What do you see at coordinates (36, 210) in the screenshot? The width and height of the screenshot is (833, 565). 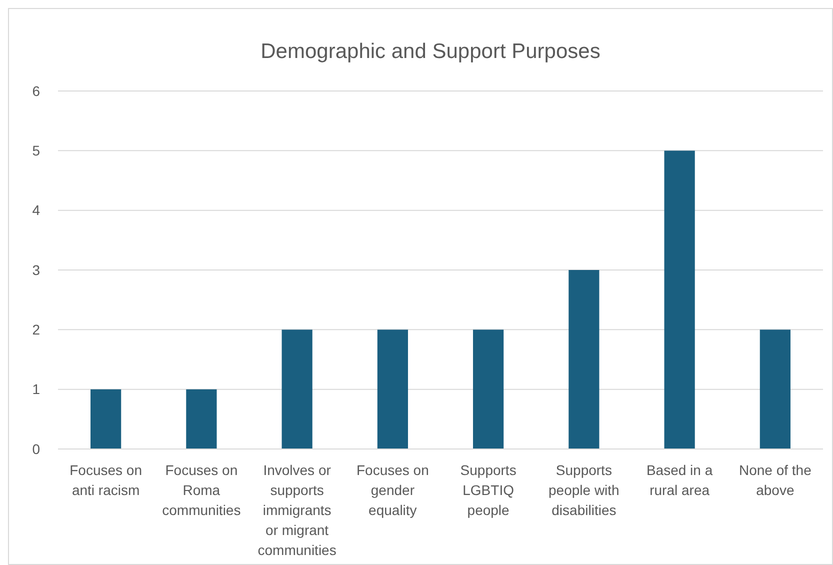 I see `y-tick-label: 4` at bounding box center [36, 210].